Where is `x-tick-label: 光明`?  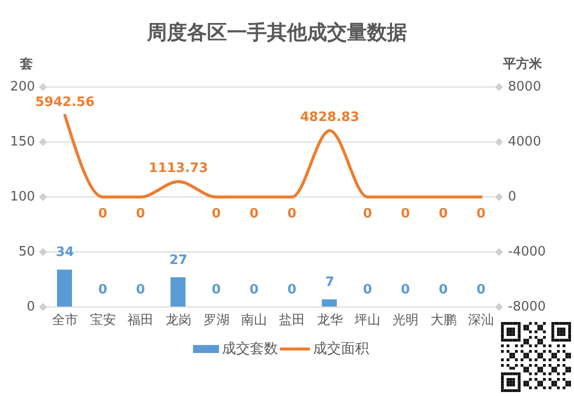 x-tick-label: 光明 is located at coordinates (405, 320).